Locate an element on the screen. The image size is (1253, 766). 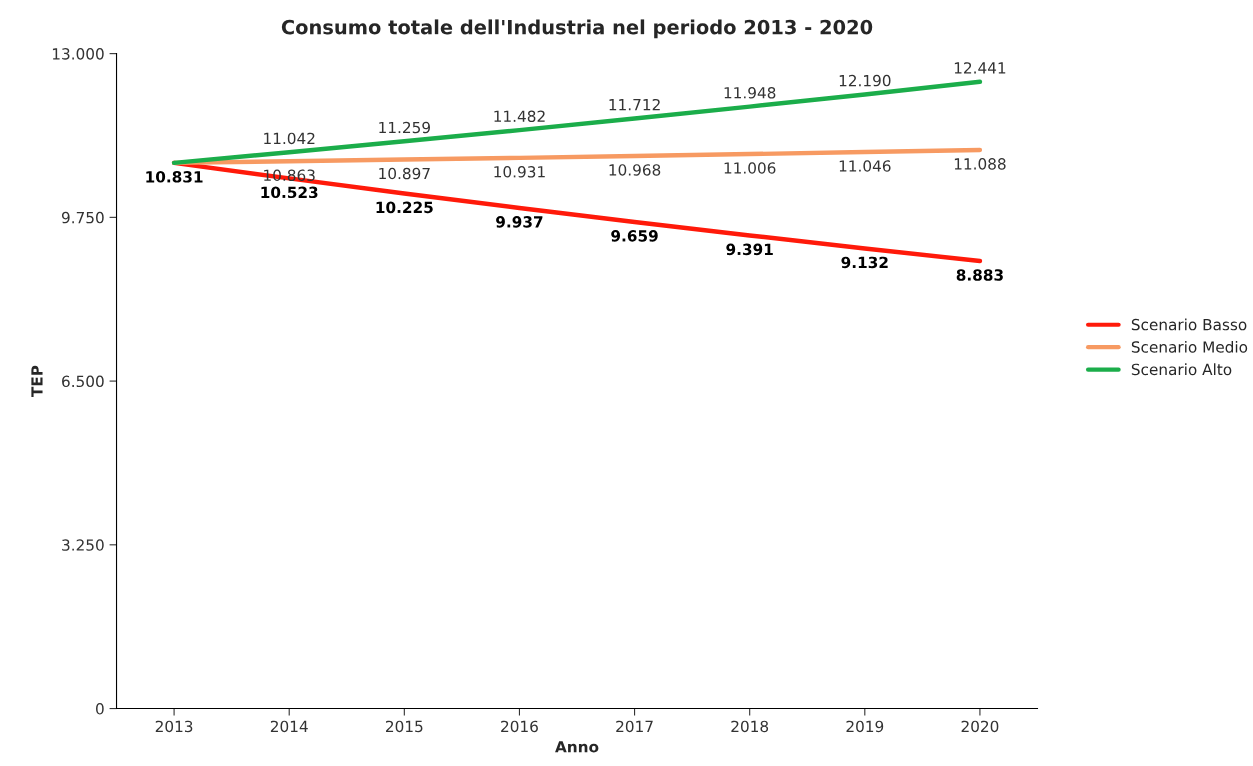
data-label: 11.006 is located at coordinates (750, 168).